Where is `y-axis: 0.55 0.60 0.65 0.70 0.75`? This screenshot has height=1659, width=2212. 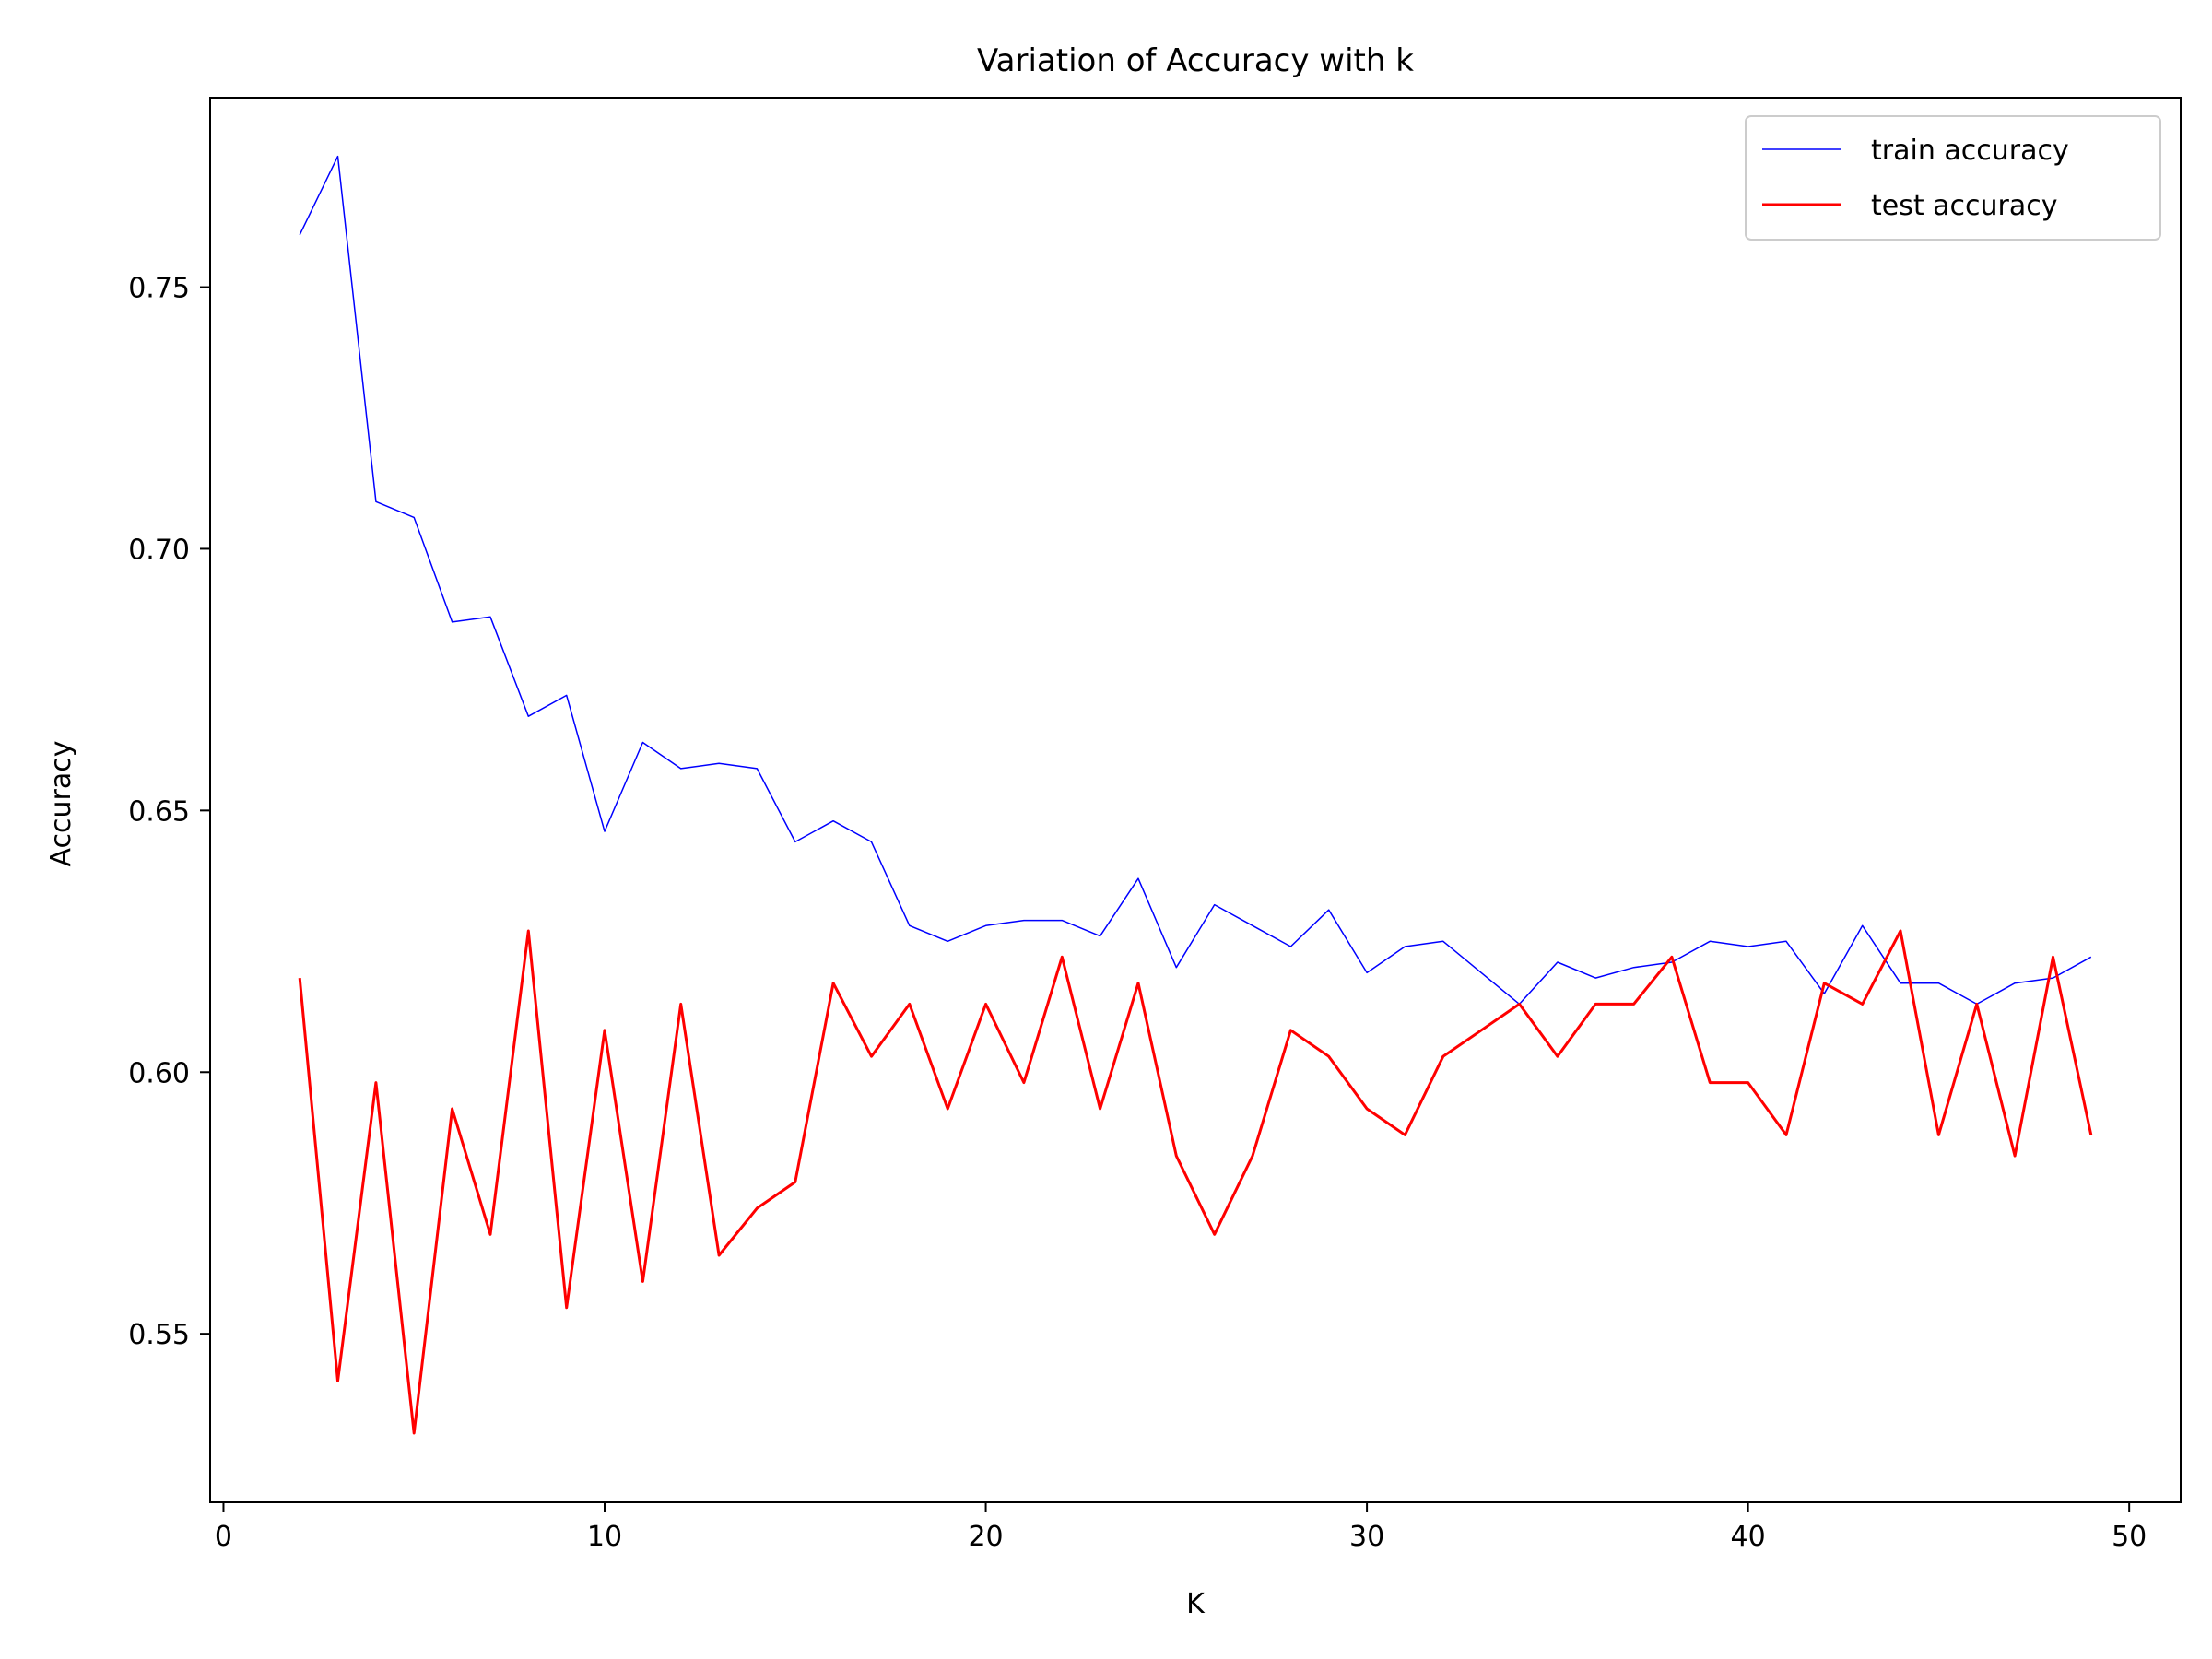 y-axis: 0.55 0.60 0.65 0.70 0.75 is located at coordinates (169, 812).